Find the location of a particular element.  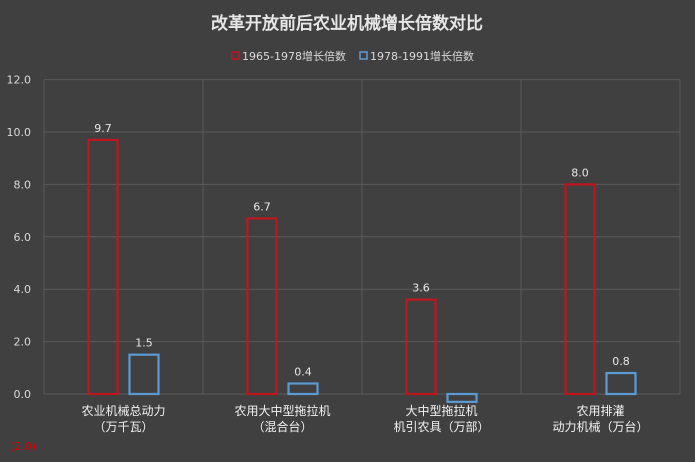

data-label: 8.0 is located at coordinates (580, 172).